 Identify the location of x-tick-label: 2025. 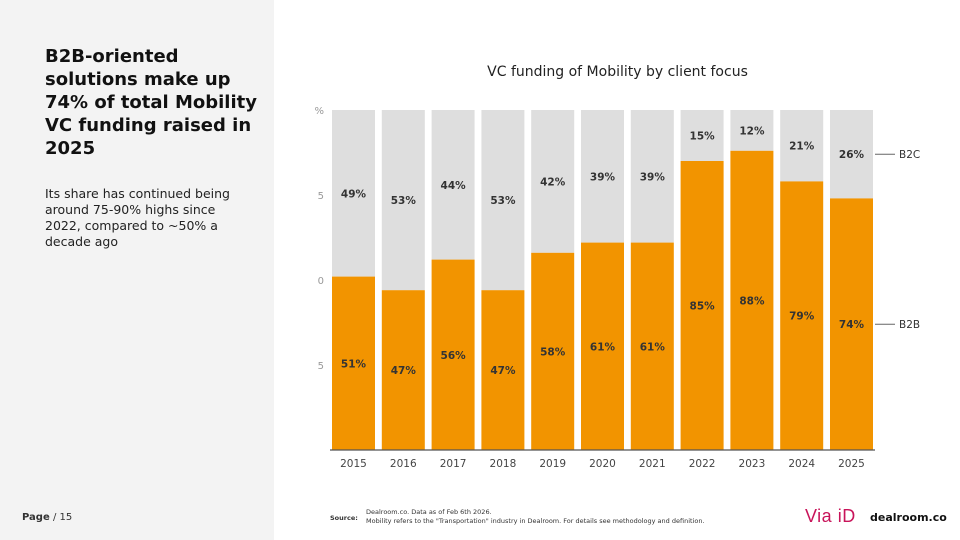
(851, 464).